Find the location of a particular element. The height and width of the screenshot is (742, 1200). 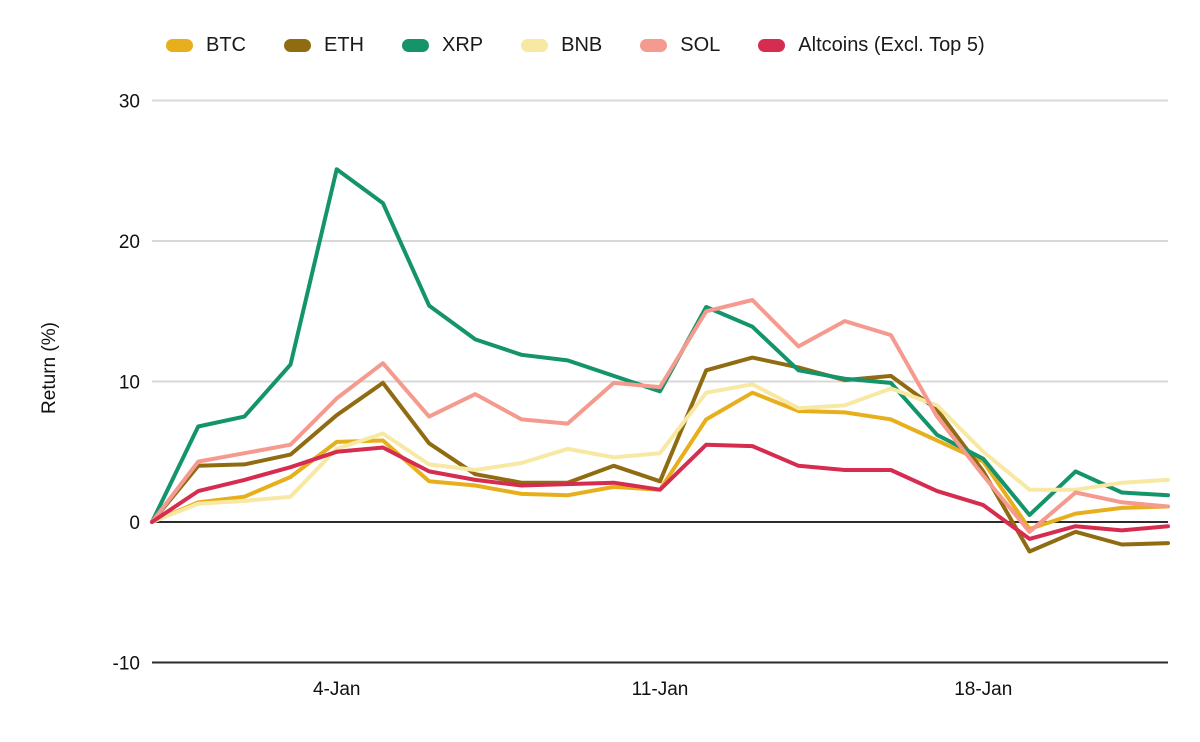

legend-item-btc: BTC is located at coordinates (206, 45).